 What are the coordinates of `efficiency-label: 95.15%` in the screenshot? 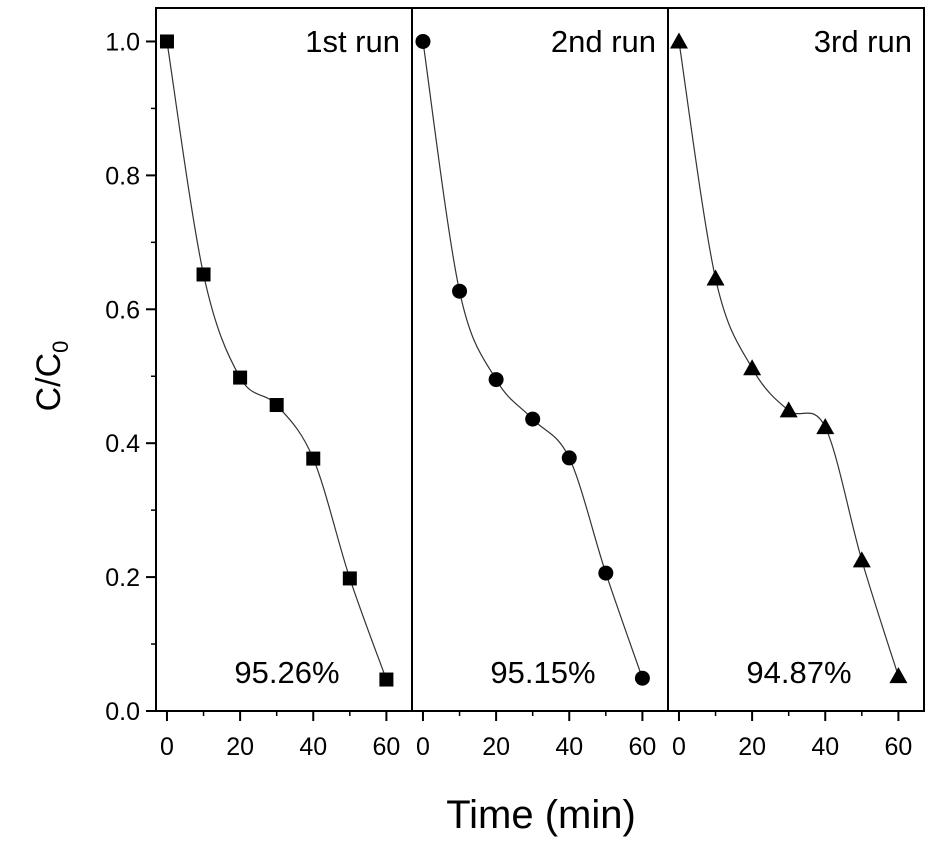 It's located at (542, 672).